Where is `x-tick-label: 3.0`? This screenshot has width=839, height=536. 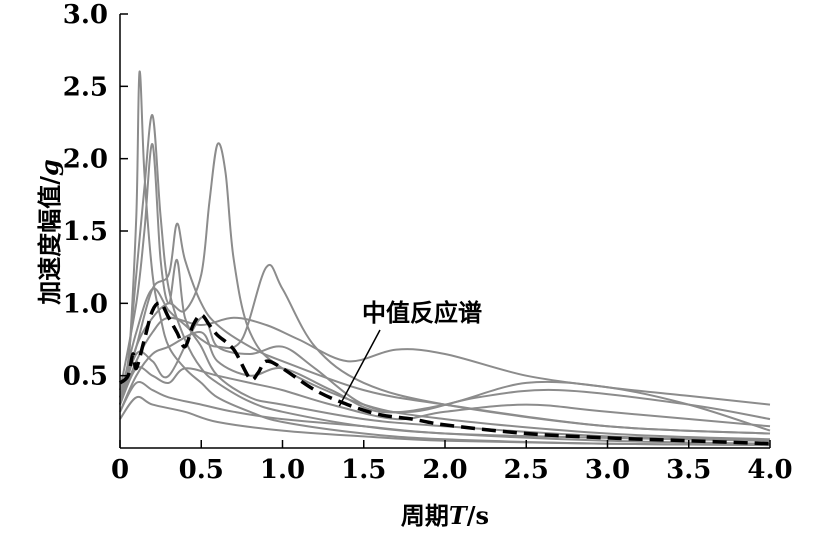 x-tick-label: 3.0 is located at coordinates (607, 470).